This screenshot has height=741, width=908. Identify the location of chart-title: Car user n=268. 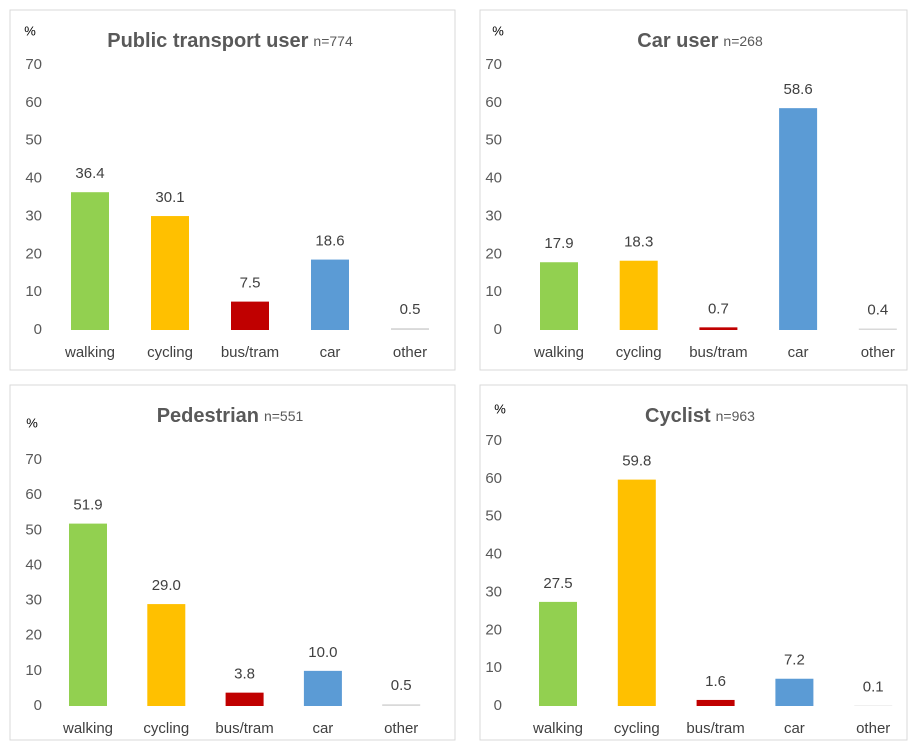
(700, 41).